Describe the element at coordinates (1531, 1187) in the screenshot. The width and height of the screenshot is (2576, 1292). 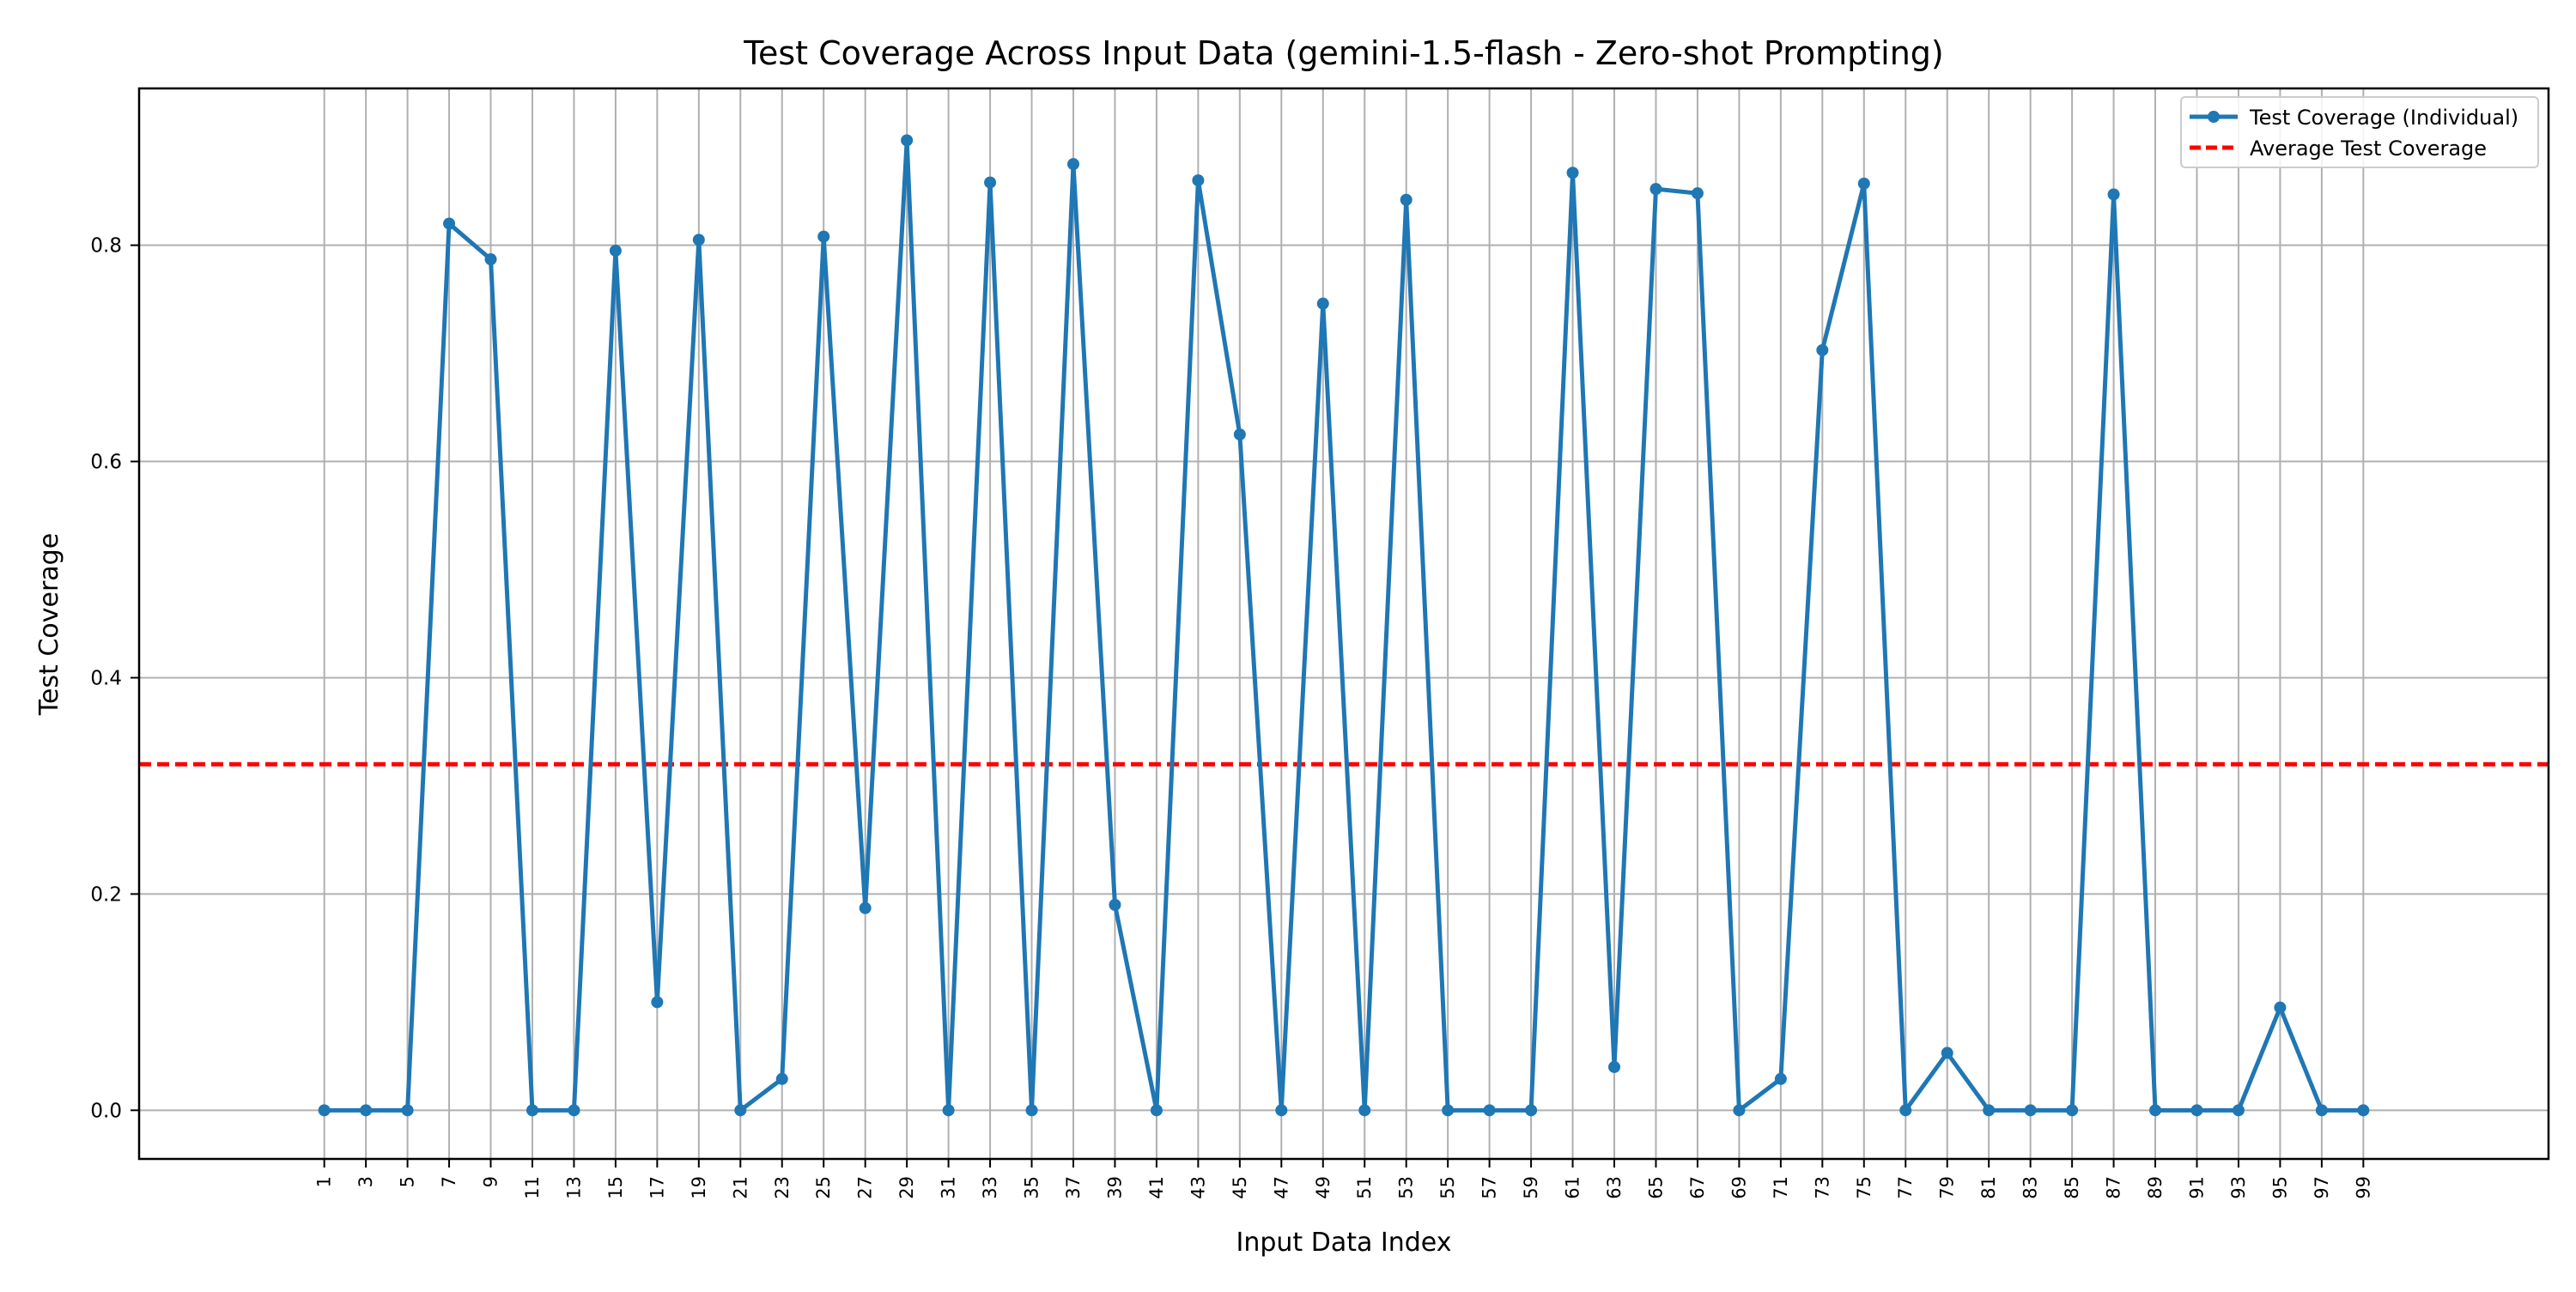
I see `x-tick-label: 59` at that location.